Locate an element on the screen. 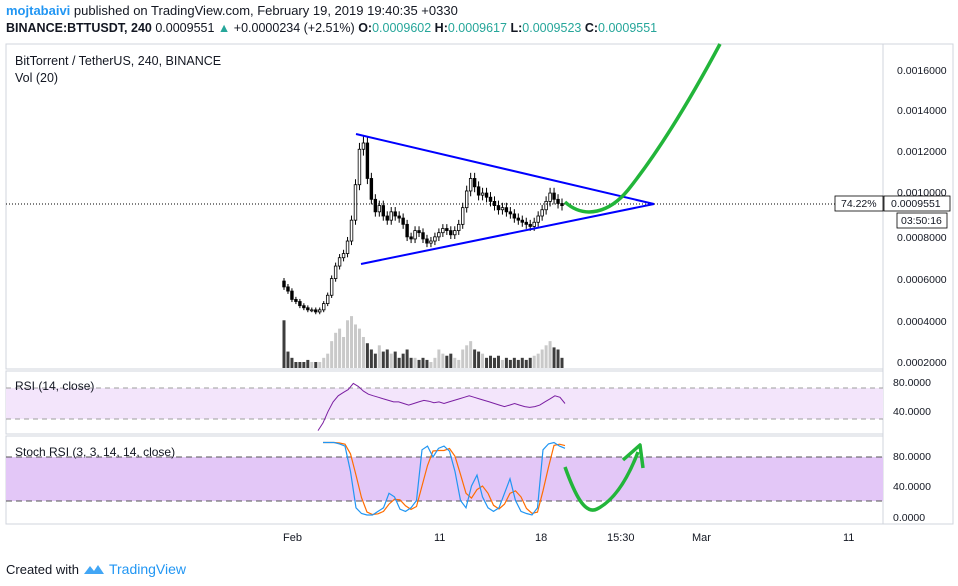 This screenshot has width=958, height=586. upper-trendline is located at coordinates (505, 169).